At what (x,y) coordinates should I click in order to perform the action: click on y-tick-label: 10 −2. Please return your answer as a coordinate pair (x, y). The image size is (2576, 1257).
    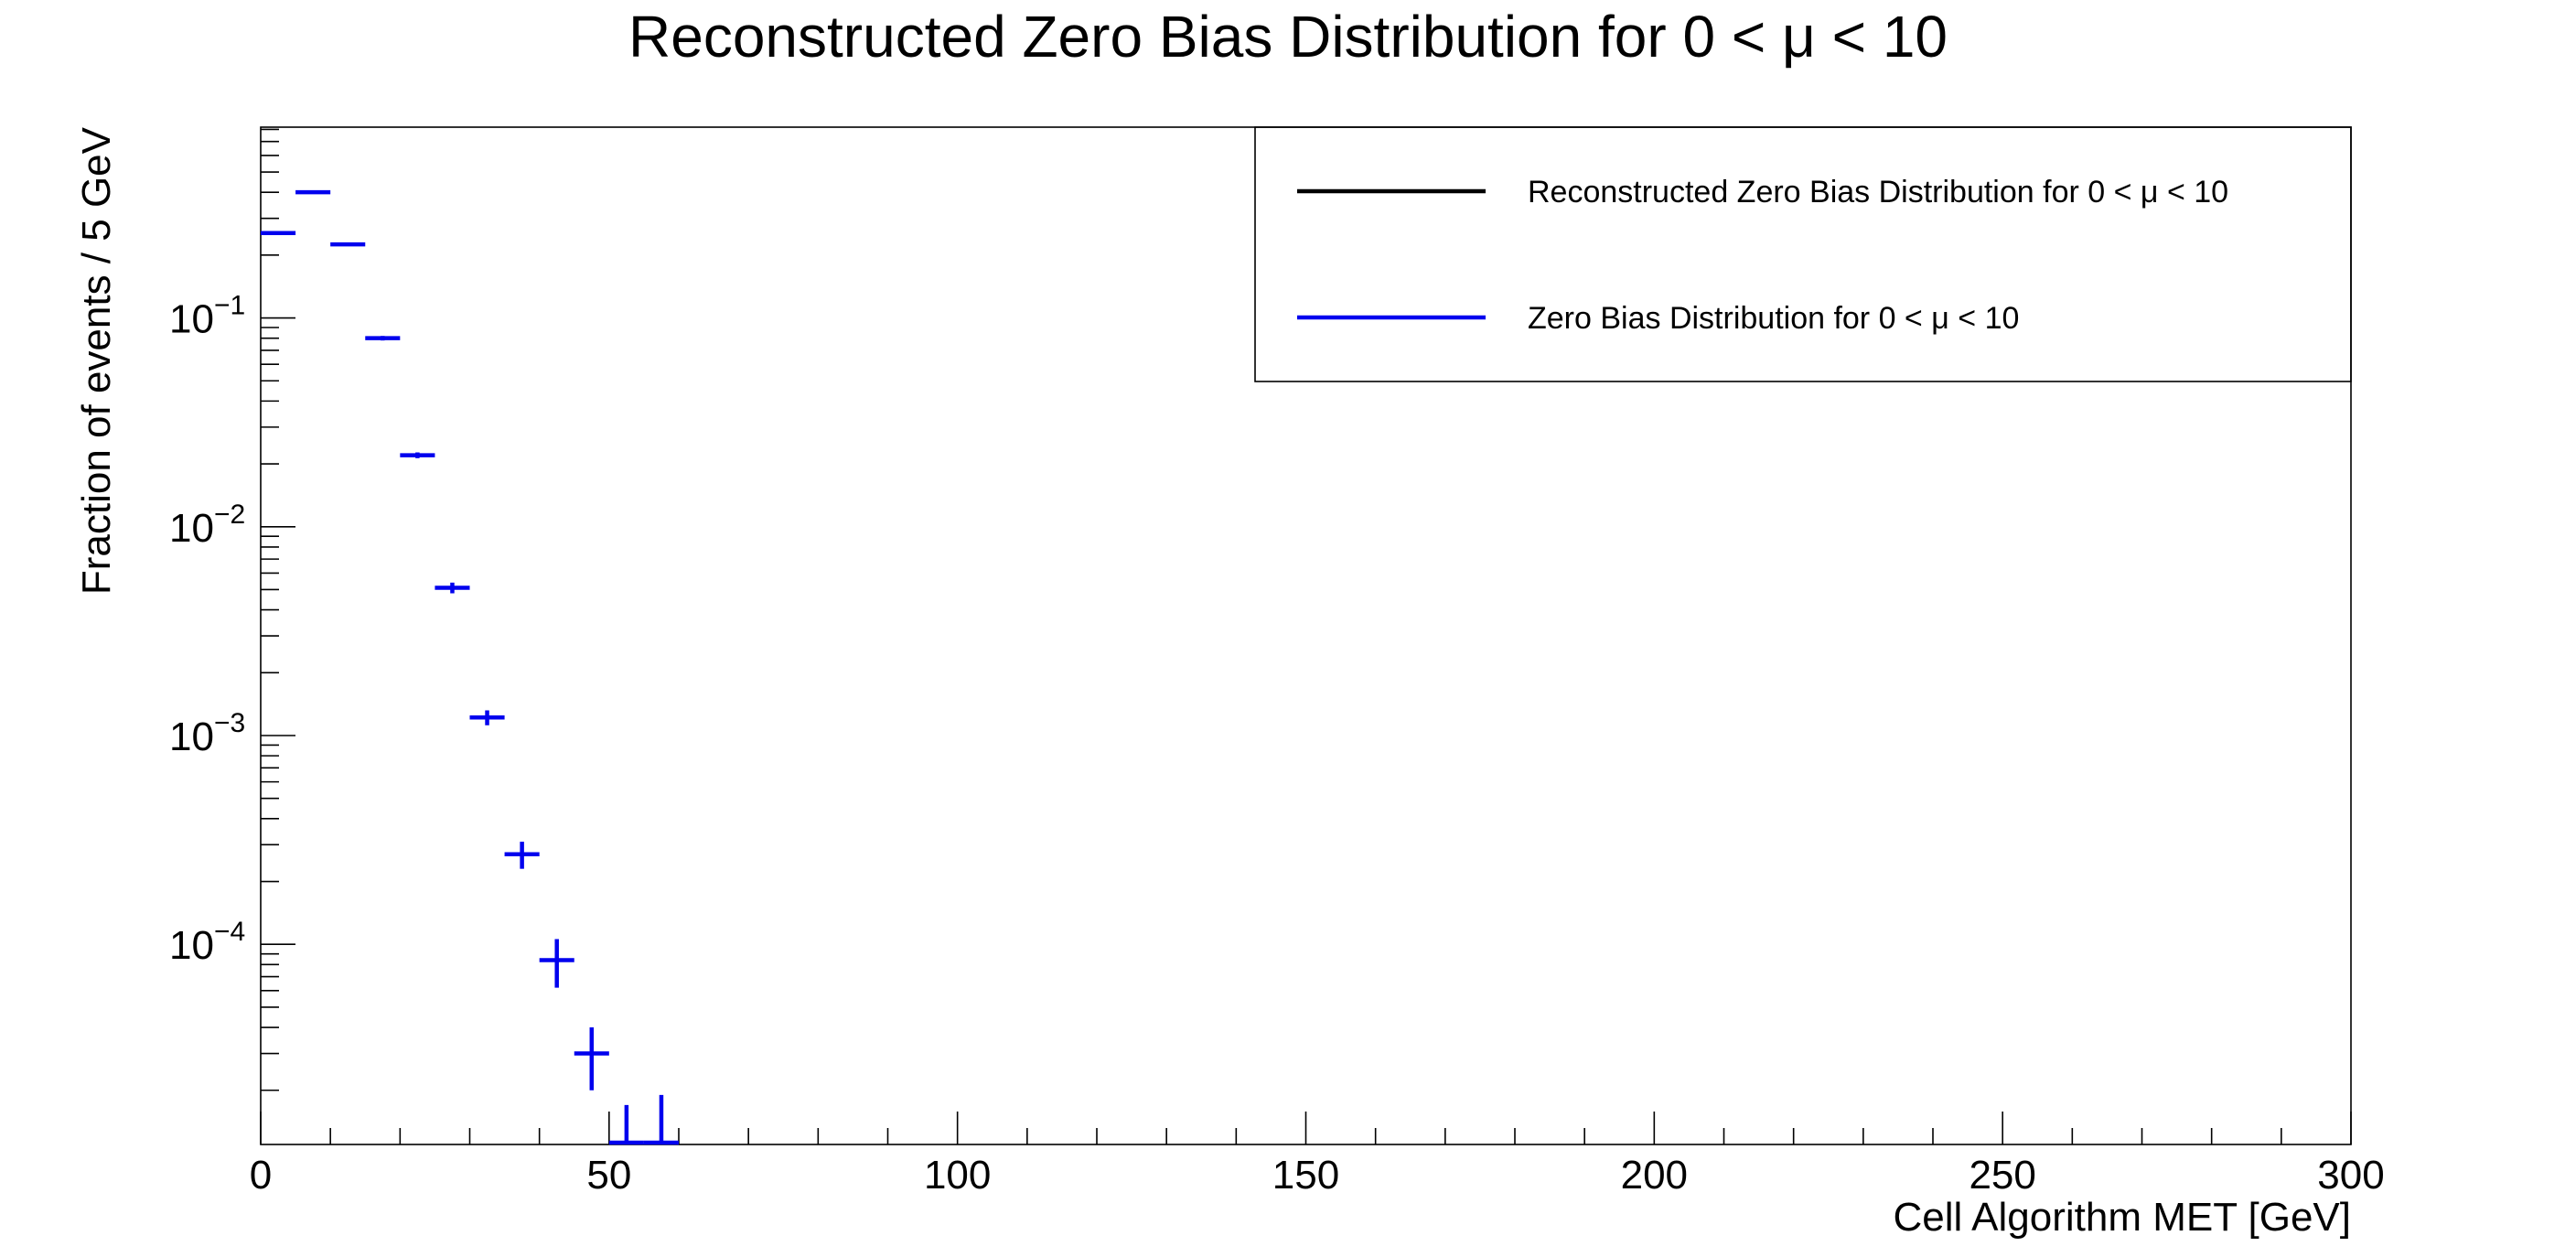
    Looking at the image, I should click on (207, 525).